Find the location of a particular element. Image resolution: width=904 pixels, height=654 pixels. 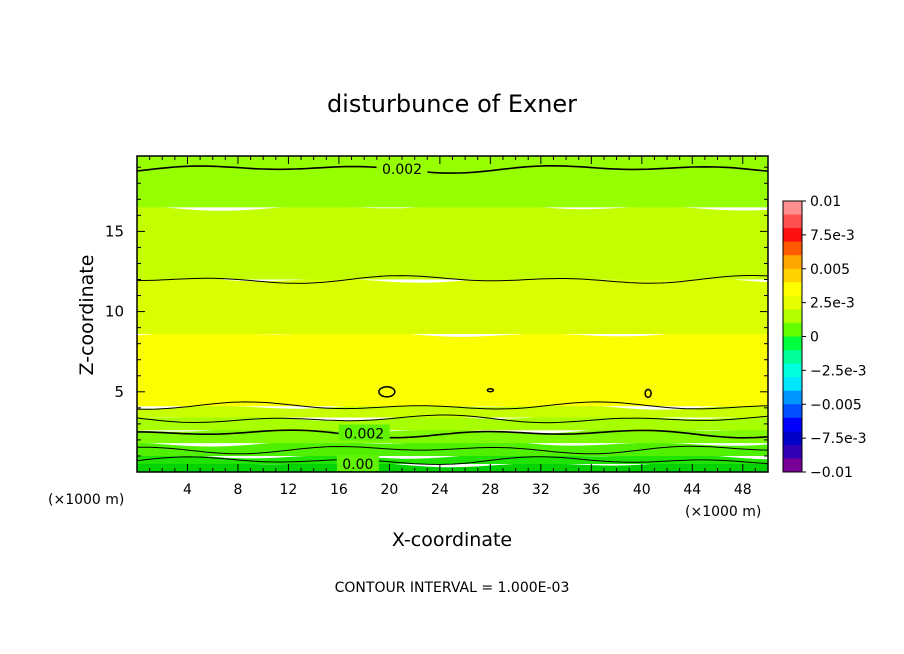

contour-label: 0.00 is located at coordinates (357, 465).